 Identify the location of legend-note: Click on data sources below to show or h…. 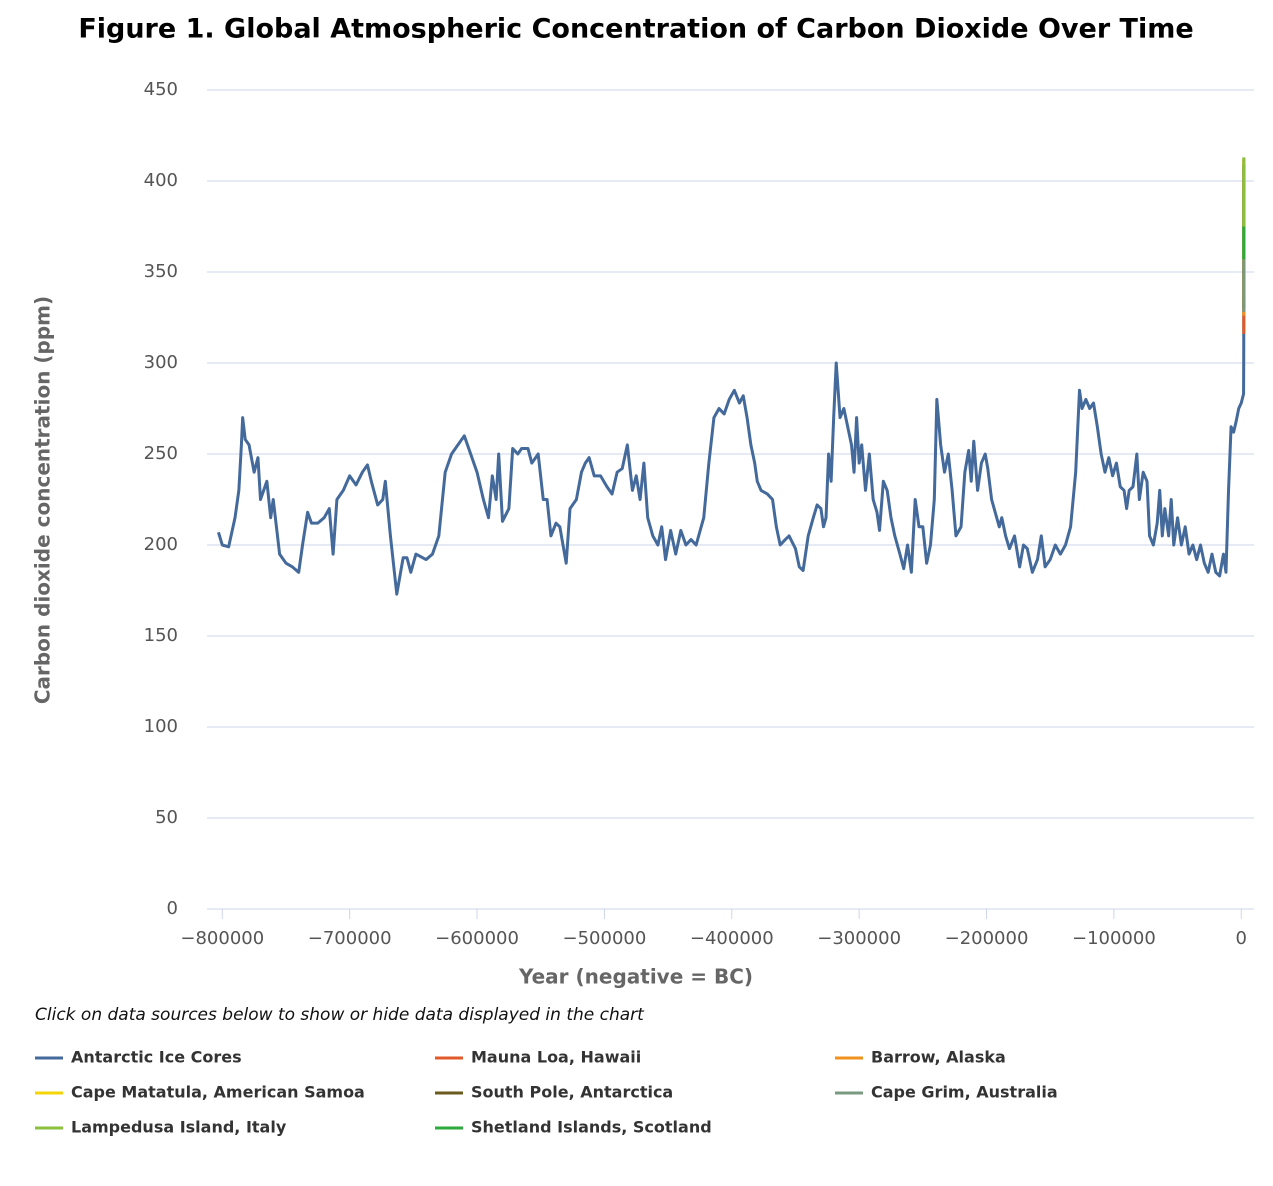
(340, 1015).